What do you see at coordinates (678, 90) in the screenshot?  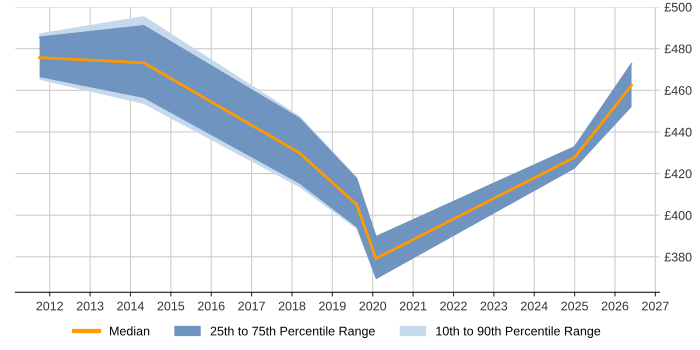 I see `y-tick-label: £460` at bounding box center [678, 90].